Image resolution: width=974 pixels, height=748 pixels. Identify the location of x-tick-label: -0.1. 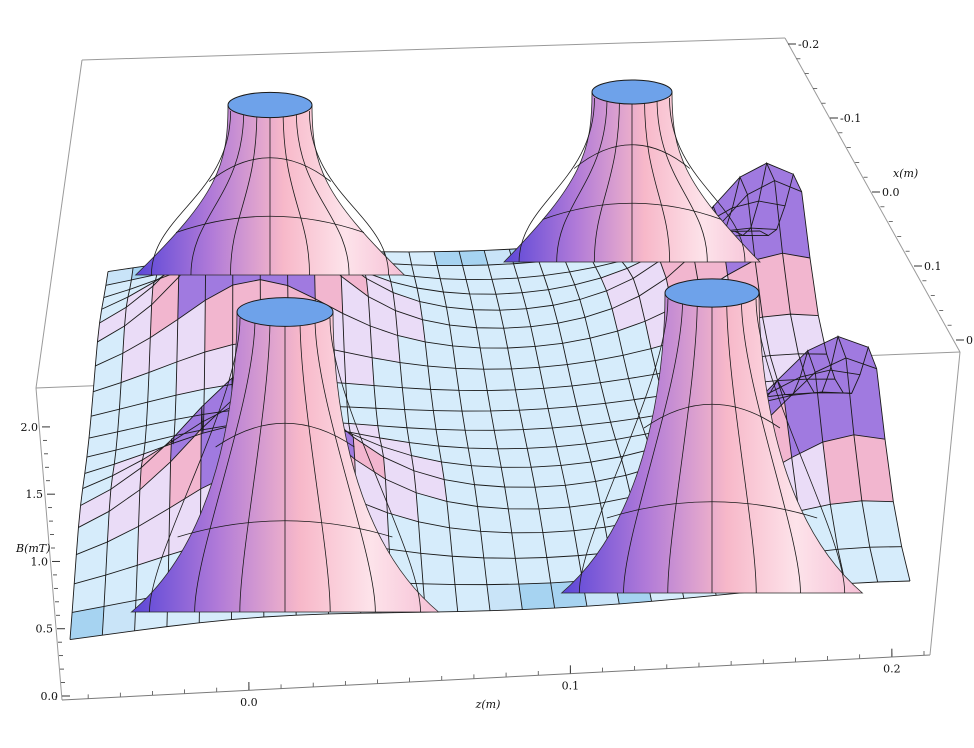
(850, 118).